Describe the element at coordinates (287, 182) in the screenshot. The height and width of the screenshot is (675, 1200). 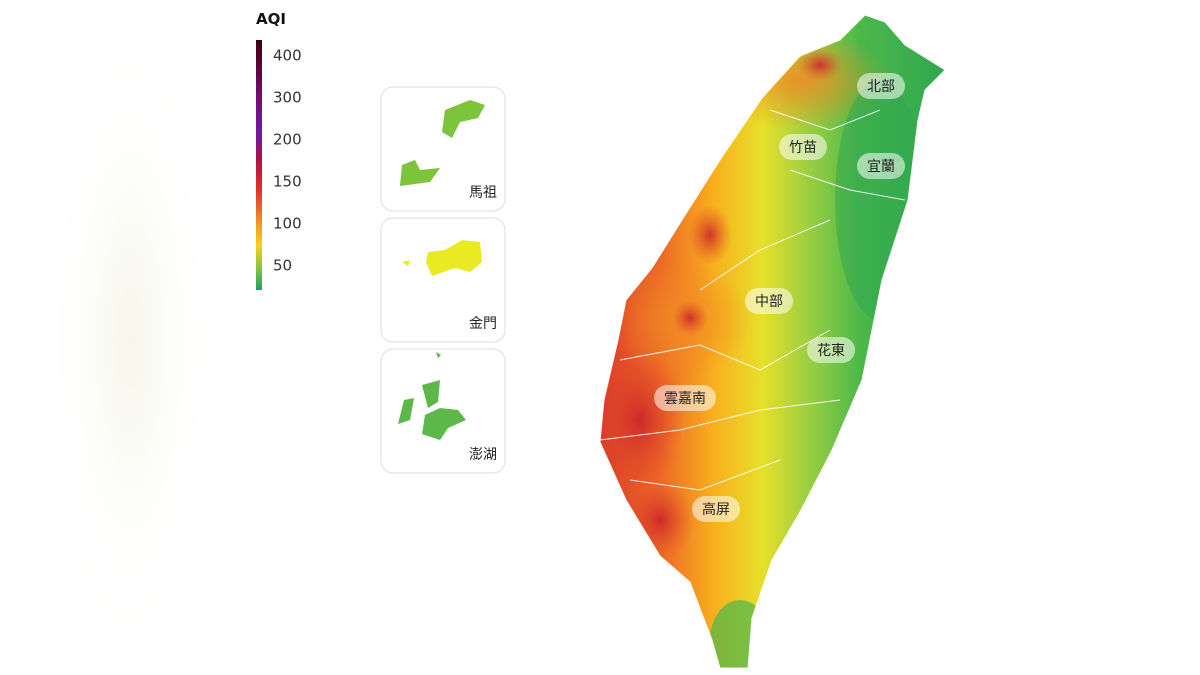
I see `legend-tick-label: 150` at that location.